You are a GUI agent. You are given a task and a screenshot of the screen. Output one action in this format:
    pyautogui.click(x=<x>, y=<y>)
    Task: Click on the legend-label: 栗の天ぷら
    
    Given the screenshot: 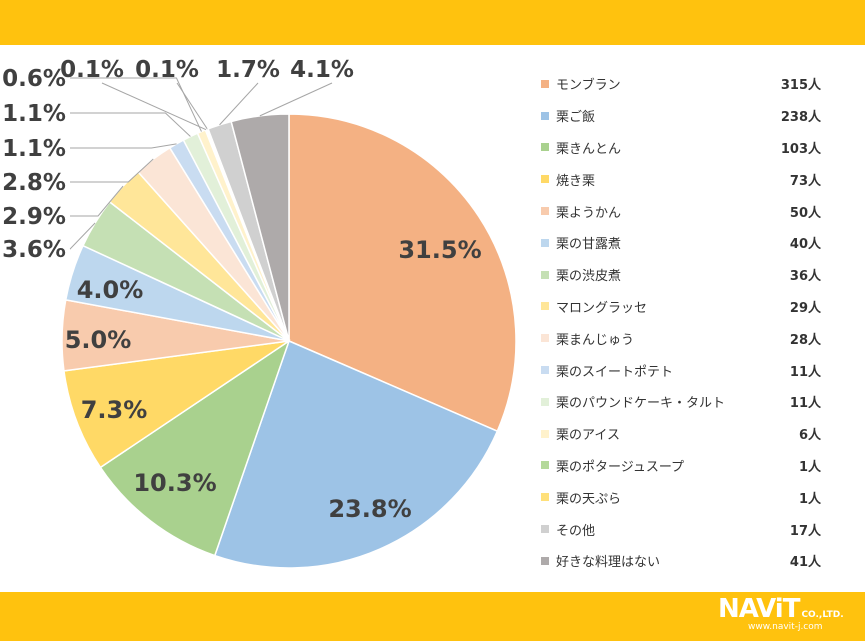 What is the action you would take?
    pyautogui.click(x=589, y=499)
    